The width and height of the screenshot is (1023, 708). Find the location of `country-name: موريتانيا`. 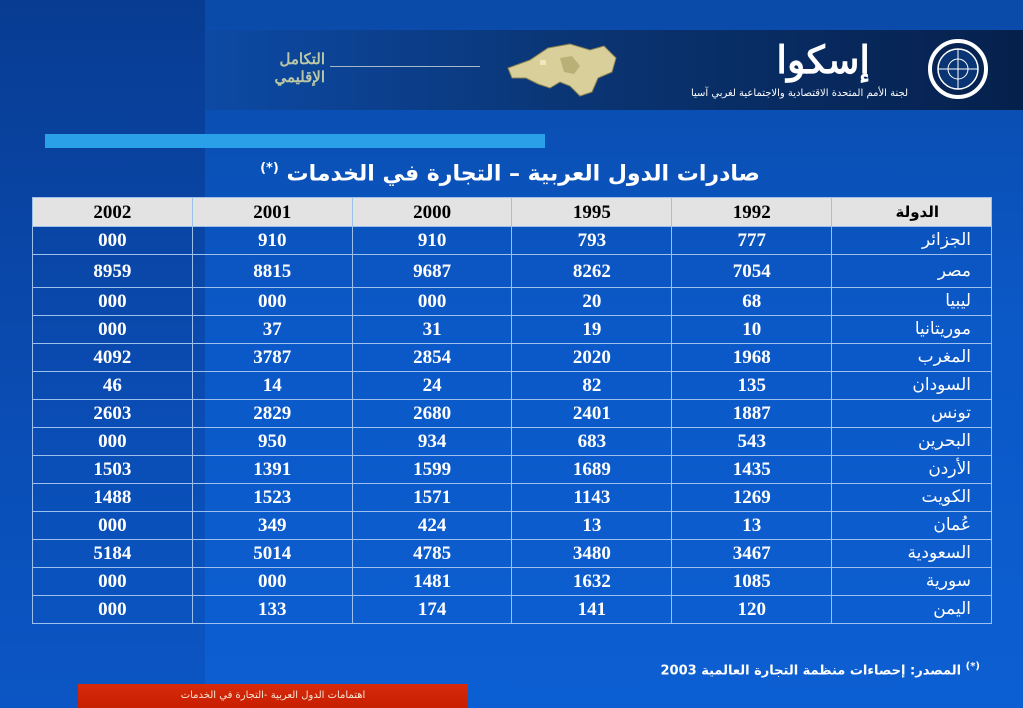

country-name: موريتانيا is located at coordinates (911, 329).